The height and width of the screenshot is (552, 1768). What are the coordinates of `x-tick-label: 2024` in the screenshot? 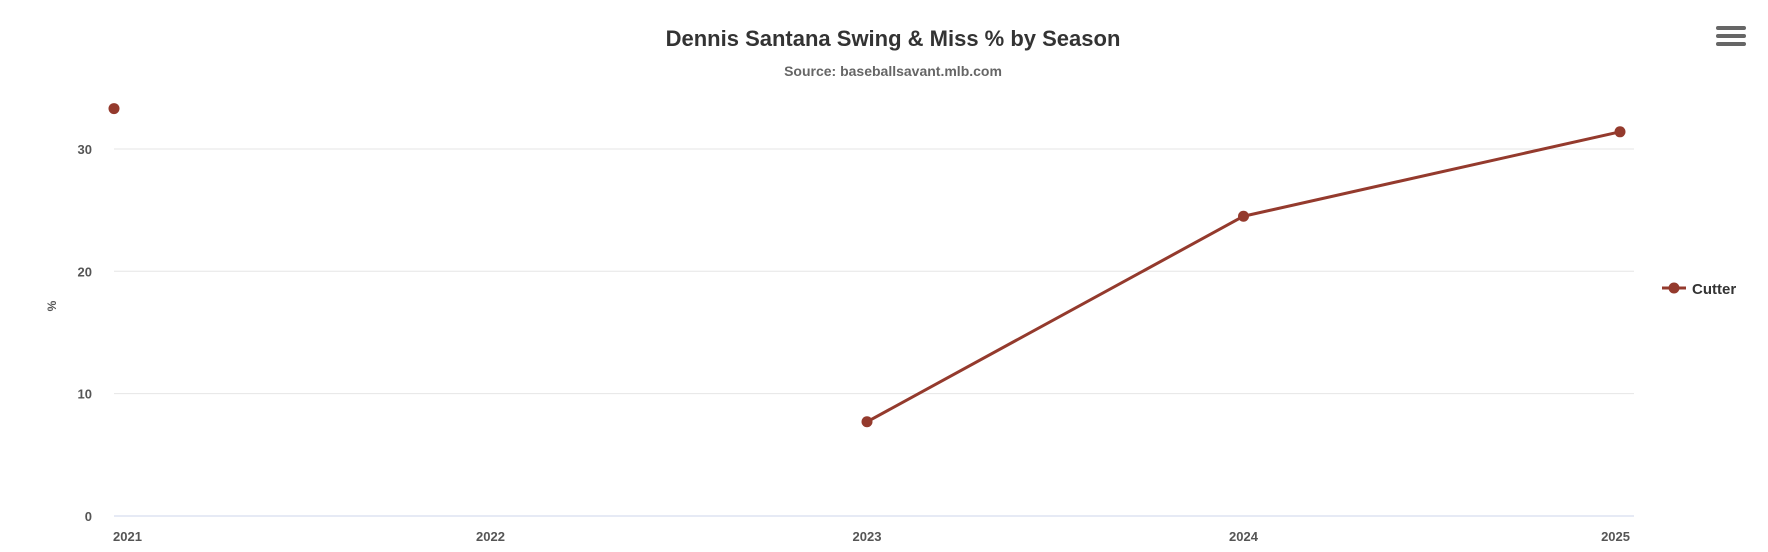 It's located at (1244, 536).